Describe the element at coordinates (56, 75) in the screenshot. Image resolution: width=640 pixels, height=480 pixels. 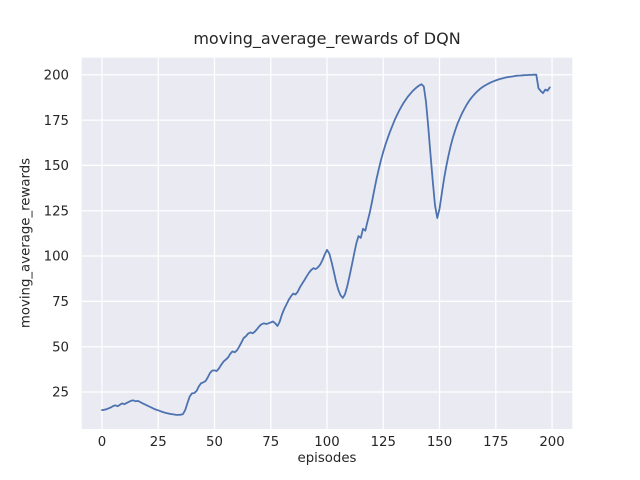
I see `y-tick-label: 200` at that location.